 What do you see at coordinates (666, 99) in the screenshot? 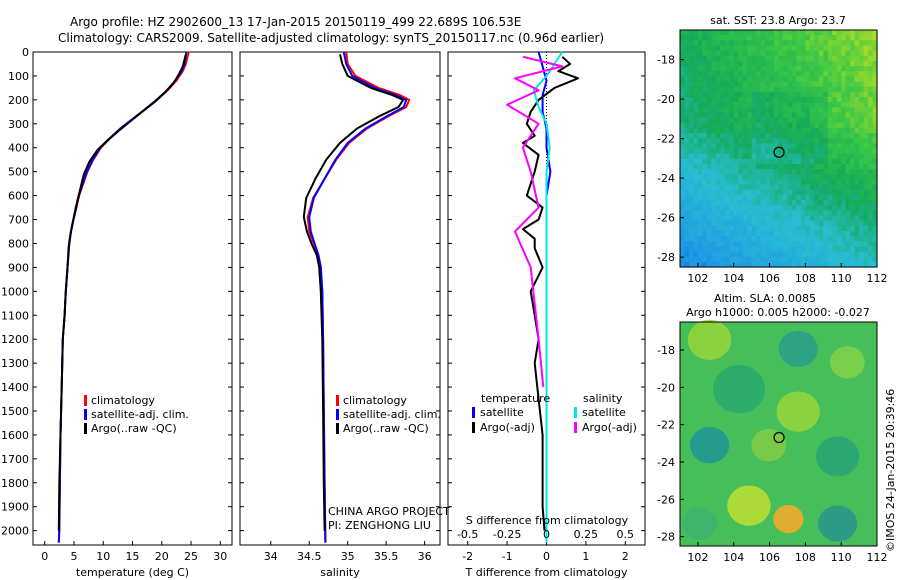
I see `map-y-tick-label: -20` at bounding box center [666, 99].